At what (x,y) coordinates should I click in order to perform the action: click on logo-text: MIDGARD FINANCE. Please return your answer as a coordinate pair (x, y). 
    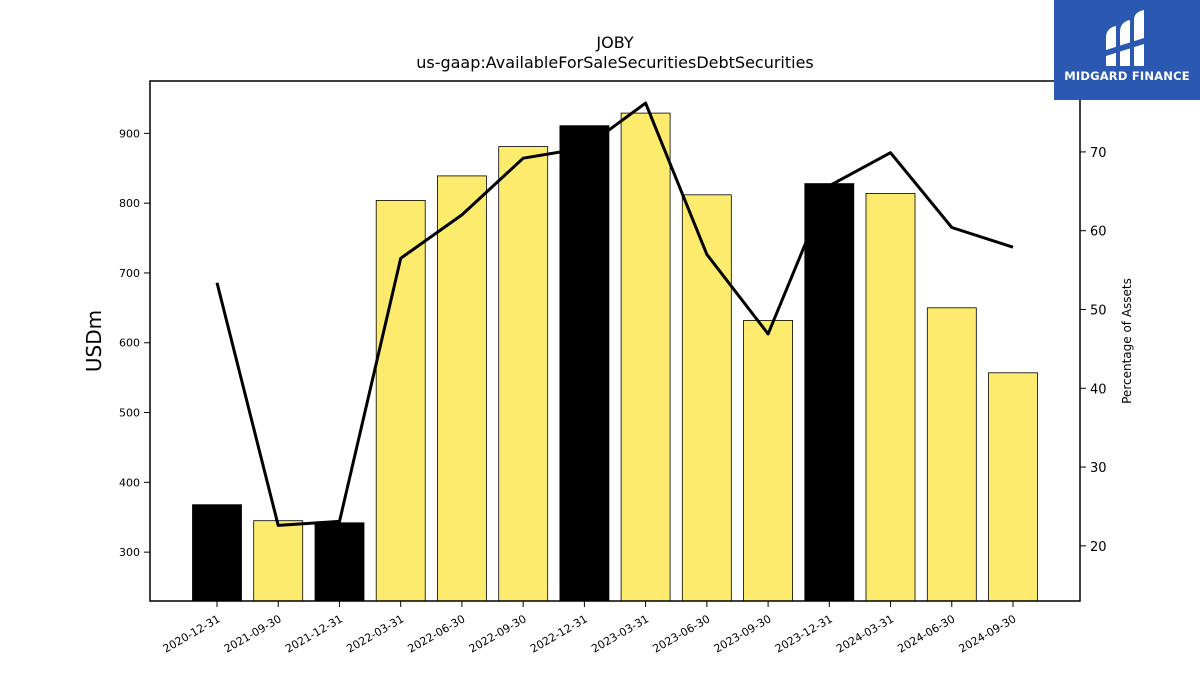
    Looking at the image, I should click on (1127, 76).